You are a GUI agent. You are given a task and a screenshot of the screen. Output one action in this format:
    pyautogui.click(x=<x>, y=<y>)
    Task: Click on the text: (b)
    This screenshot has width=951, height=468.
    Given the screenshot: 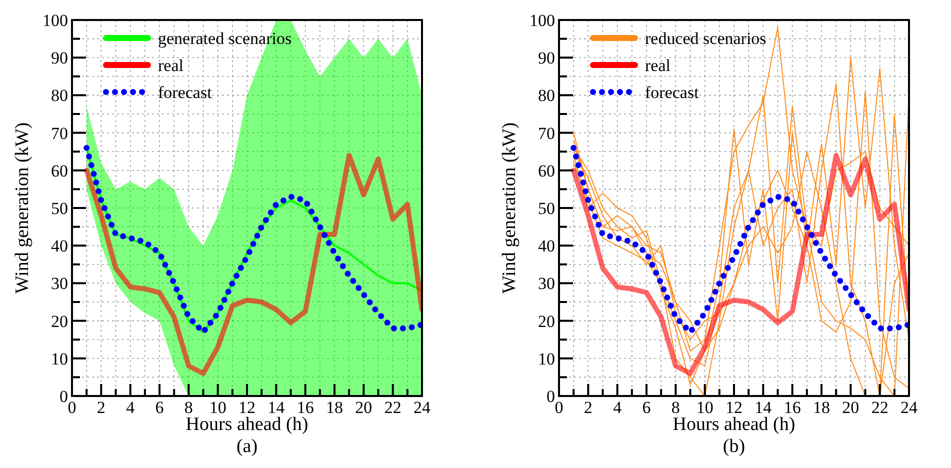 What is the action you would take?
    pyautogui.click(x=734, y=446)
    